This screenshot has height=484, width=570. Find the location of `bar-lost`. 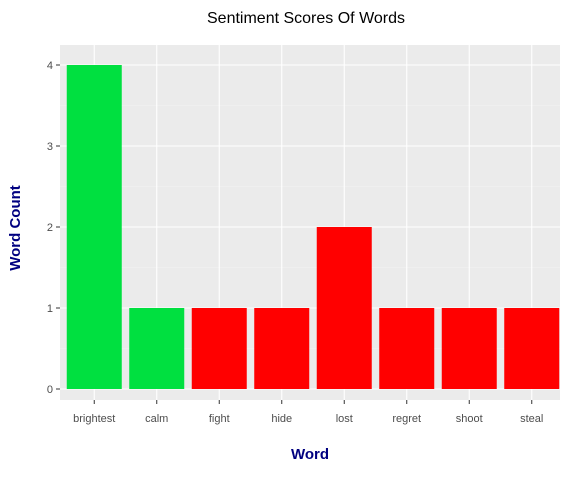

bar-lost is located at coordinates (344, 308).